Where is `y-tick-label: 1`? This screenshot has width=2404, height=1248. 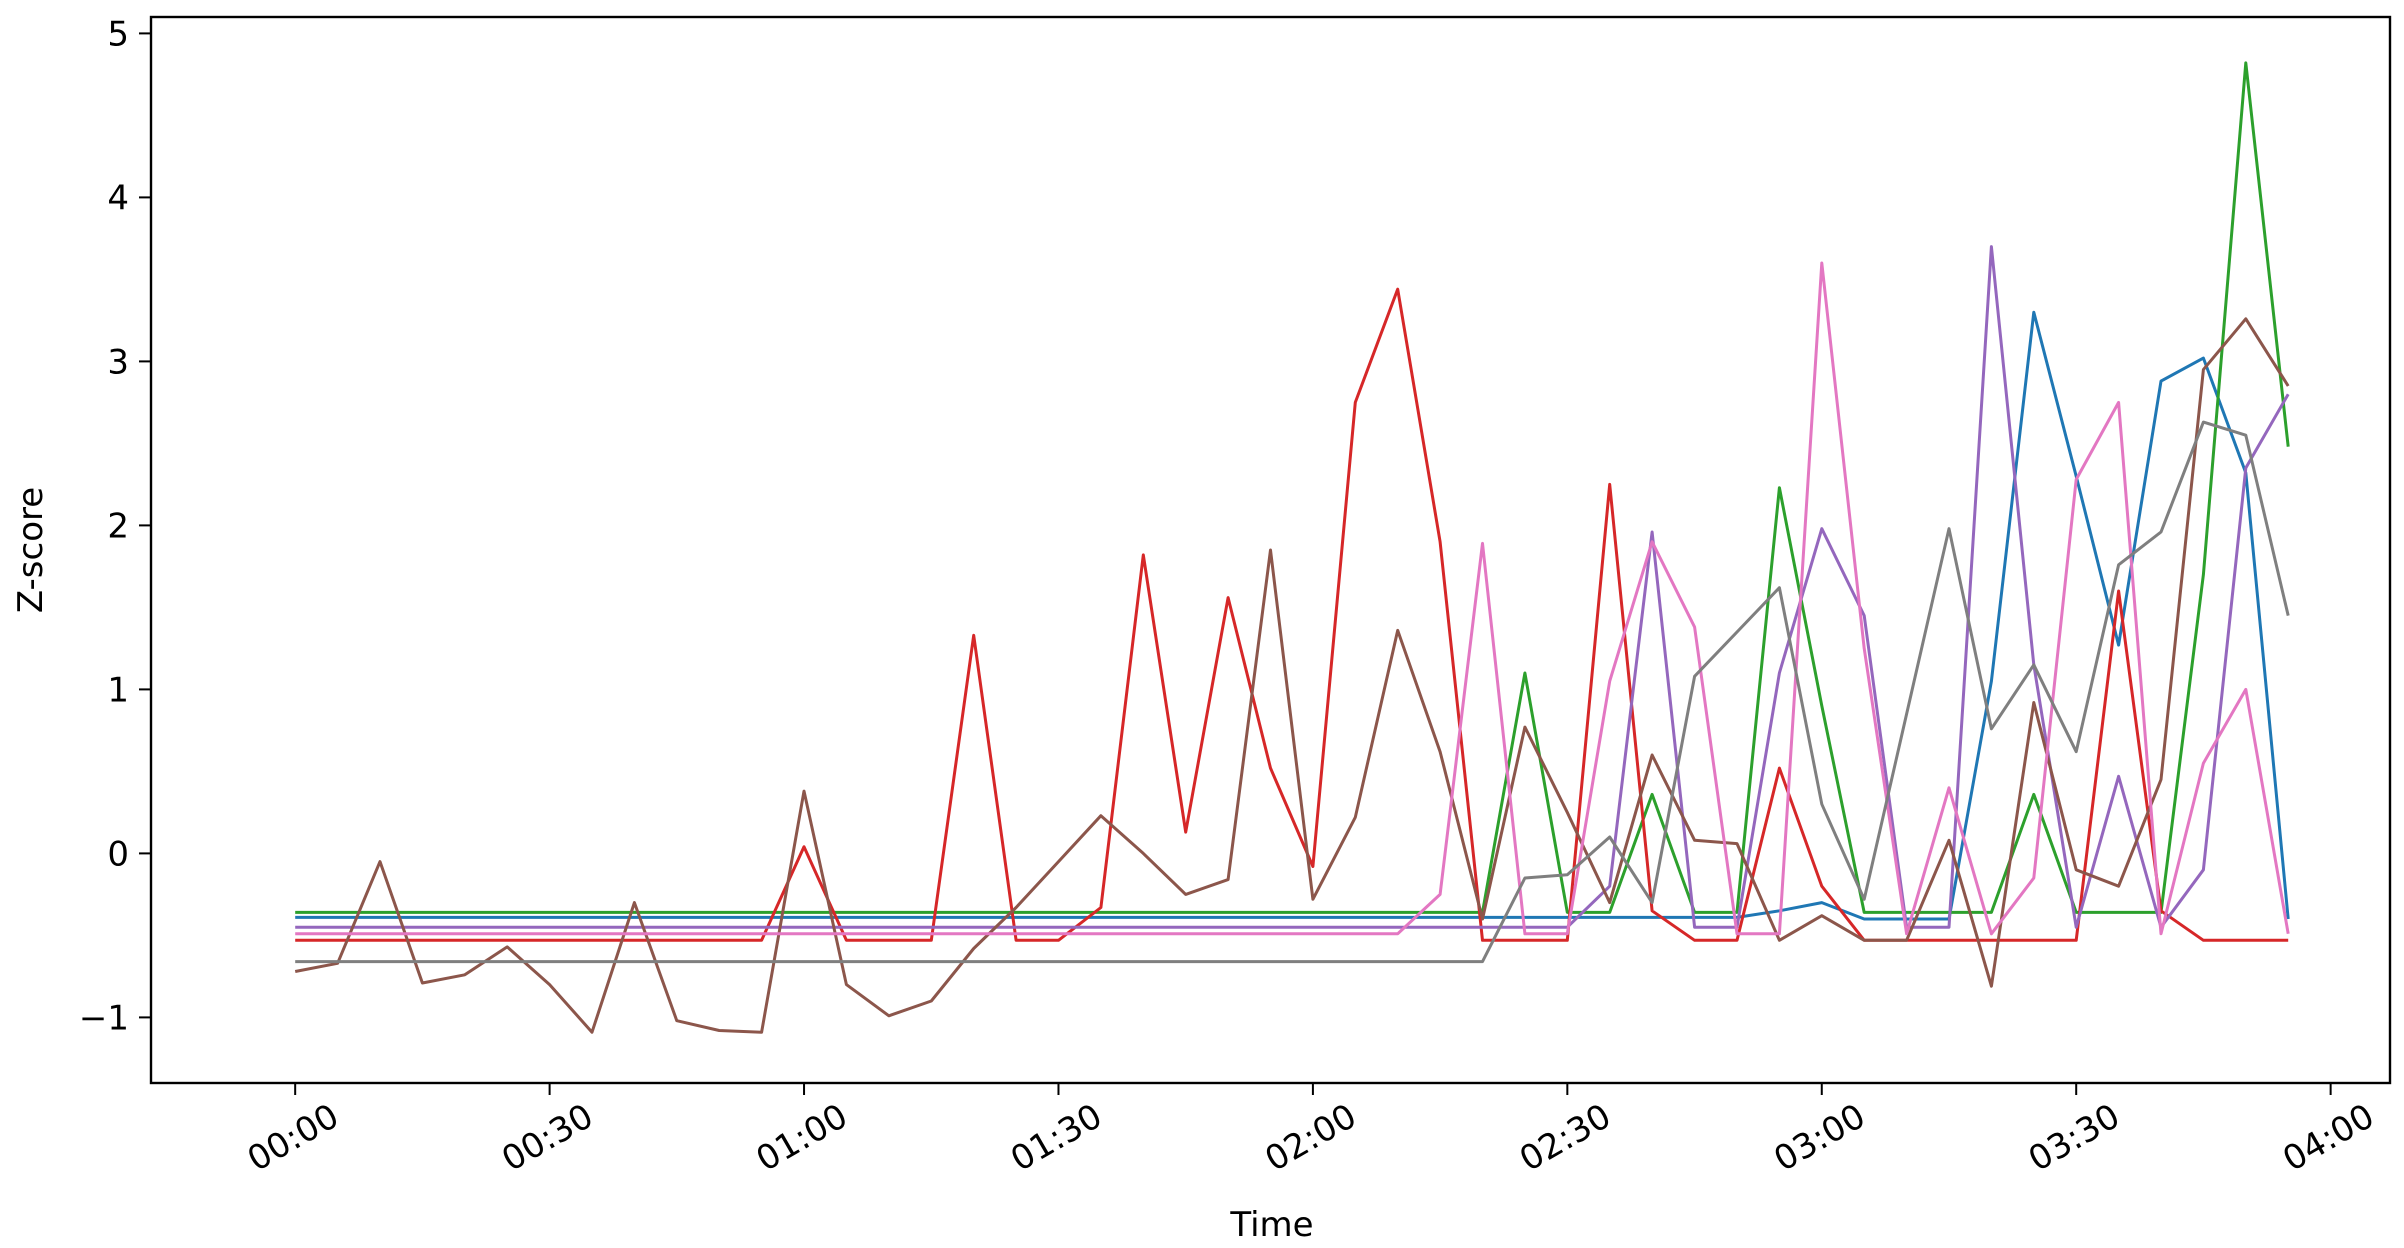 y-tick-label: 1 is located at coordinates (118, 690).